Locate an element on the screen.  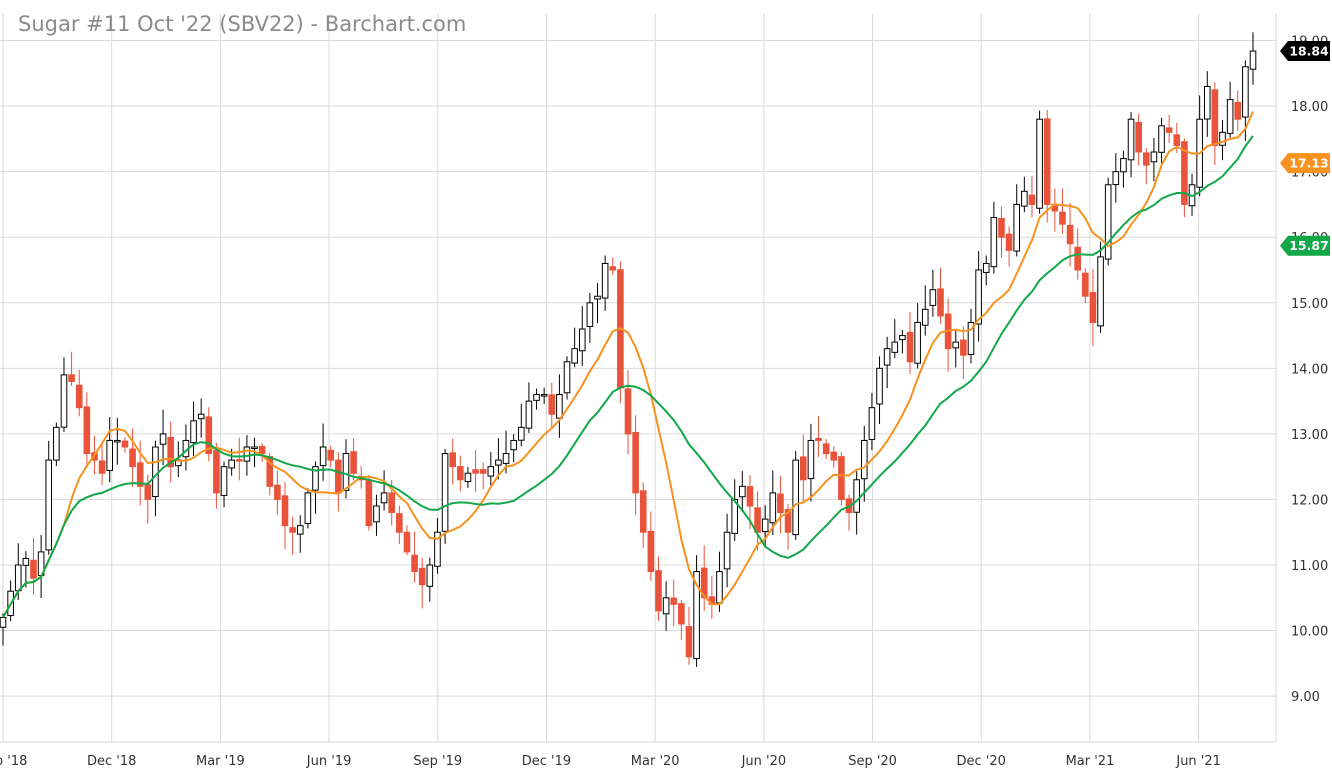
y-tick-label: 10.00 is located at coordinates (1309, 632).